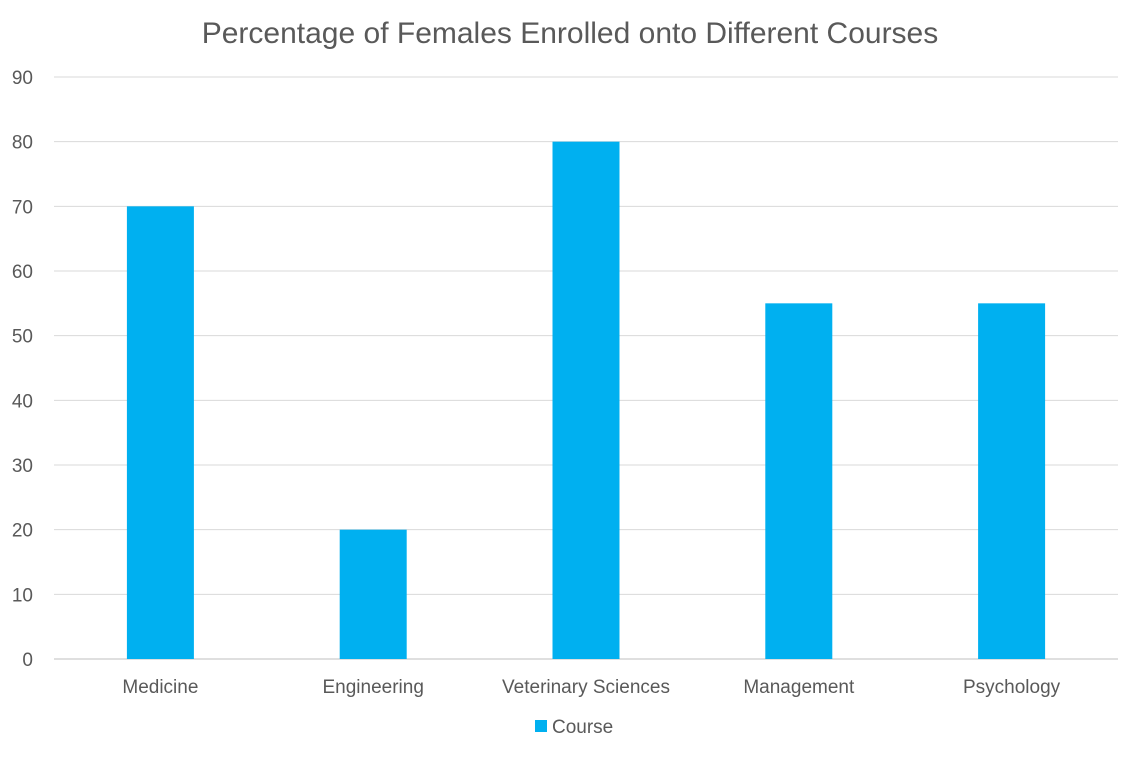 The width and height of the screenshot is (1140, 760). What do you see at coordinates (1012, 481) in the screenshot?
I see `bar-psychology` at bounding box center [1012, 481].